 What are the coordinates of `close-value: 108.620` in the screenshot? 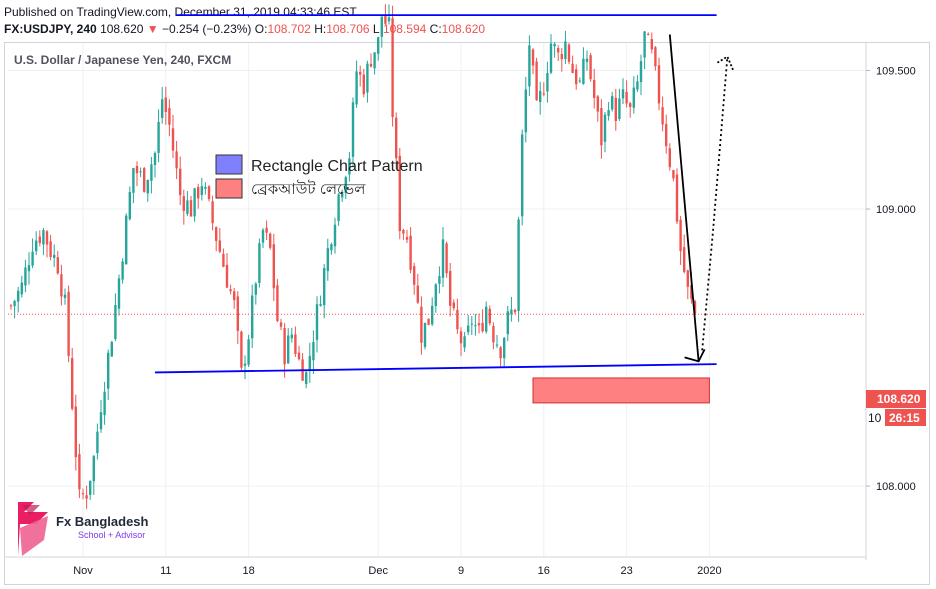 It's located at (463, 29).